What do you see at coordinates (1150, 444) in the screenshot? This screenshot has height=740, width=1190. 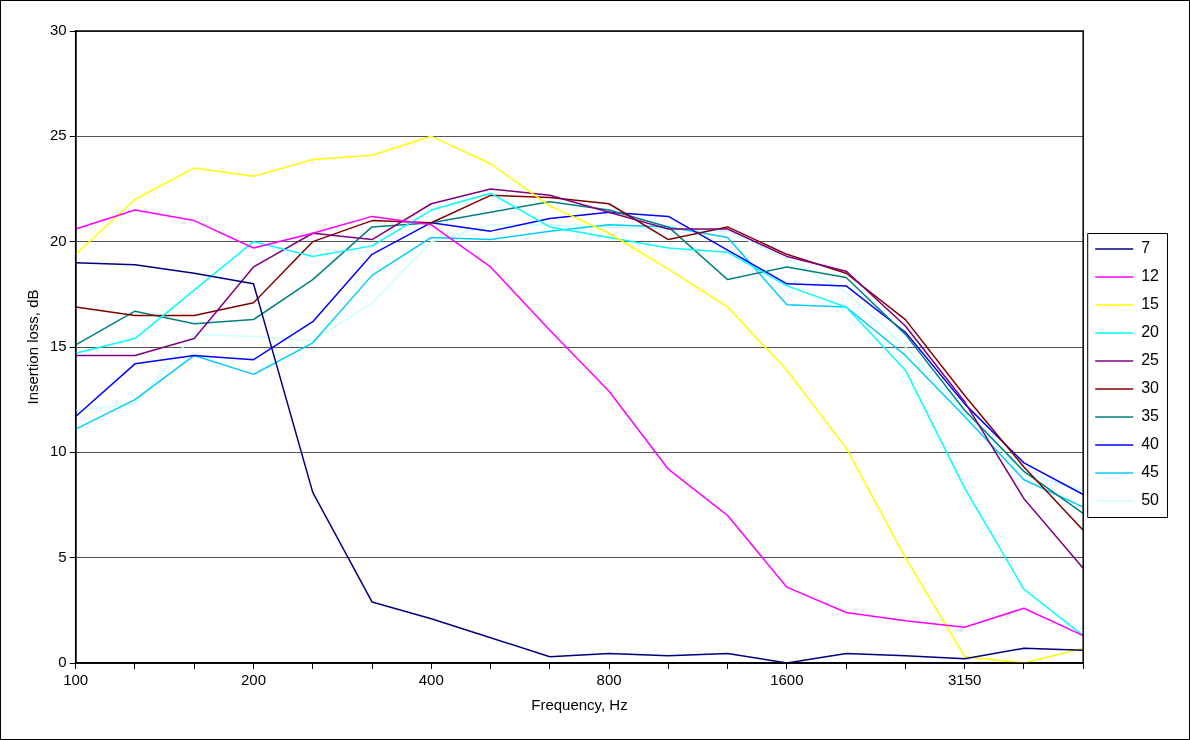 I see `legend-label: 40` at bounding box center [1150, 444].